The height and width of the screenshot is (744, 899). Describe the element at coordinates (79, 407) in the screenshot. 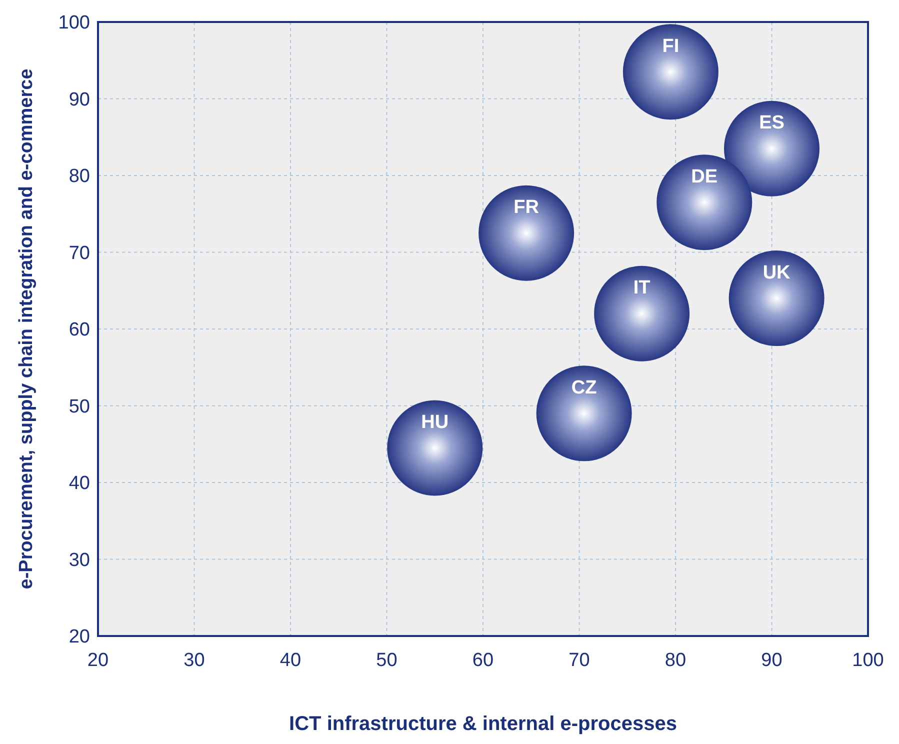

I see `y-tick-label: 50` at that location.